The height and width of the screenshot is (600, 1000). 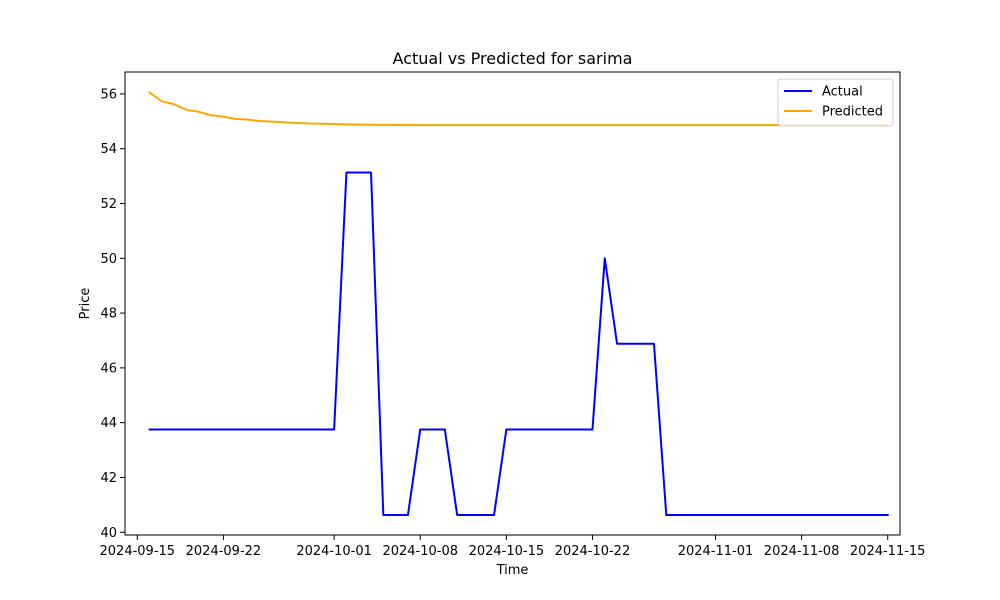 I want to click on x-tick-label: 2024-10-08, so click(x=420, y=551).